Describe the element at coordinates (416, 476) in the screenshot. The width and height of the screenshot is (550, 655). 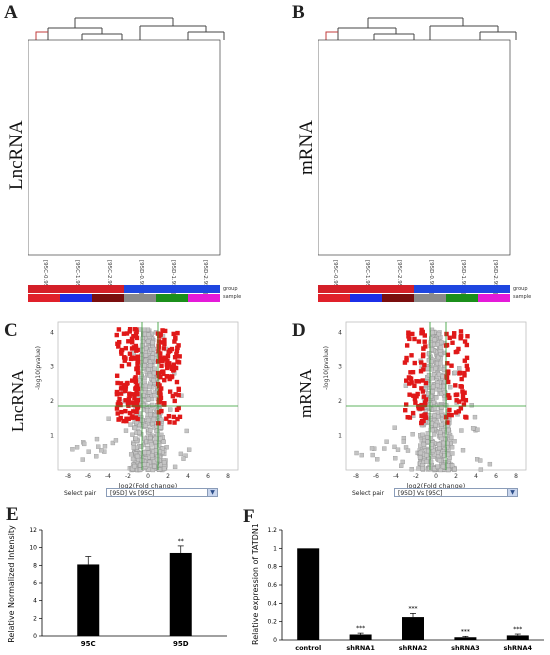
I see `volcano-x-tick: -2` at that location.